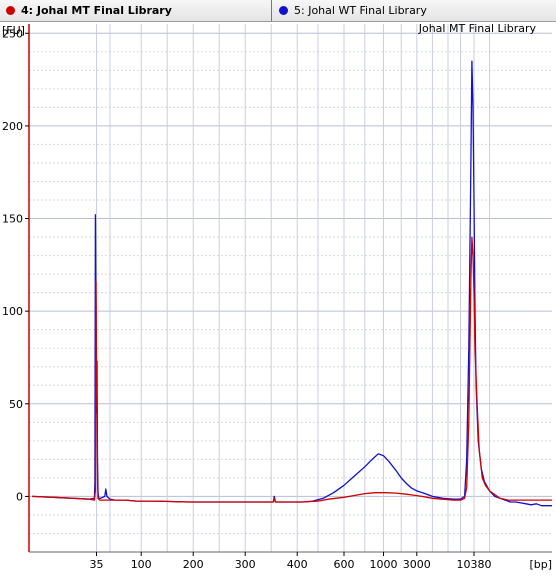 The image size is (556, 586). Describe the element at coordinates (10, 10) in the screenshot. I see `red-dot-icon` at that location.